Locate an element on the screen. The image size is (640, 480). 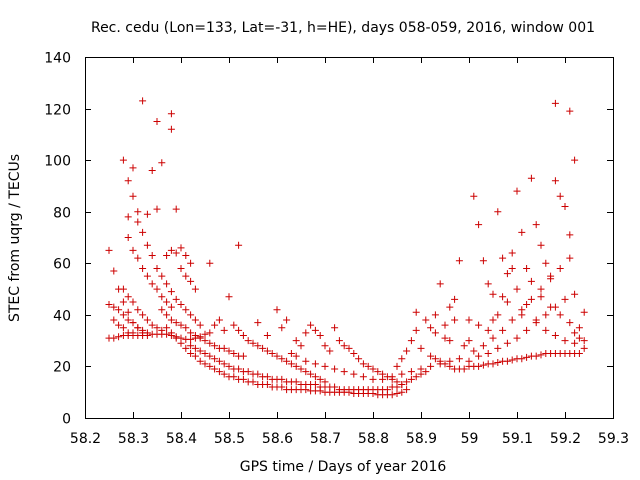
y-tick-label: 120 is located at coordinates (57, 111).